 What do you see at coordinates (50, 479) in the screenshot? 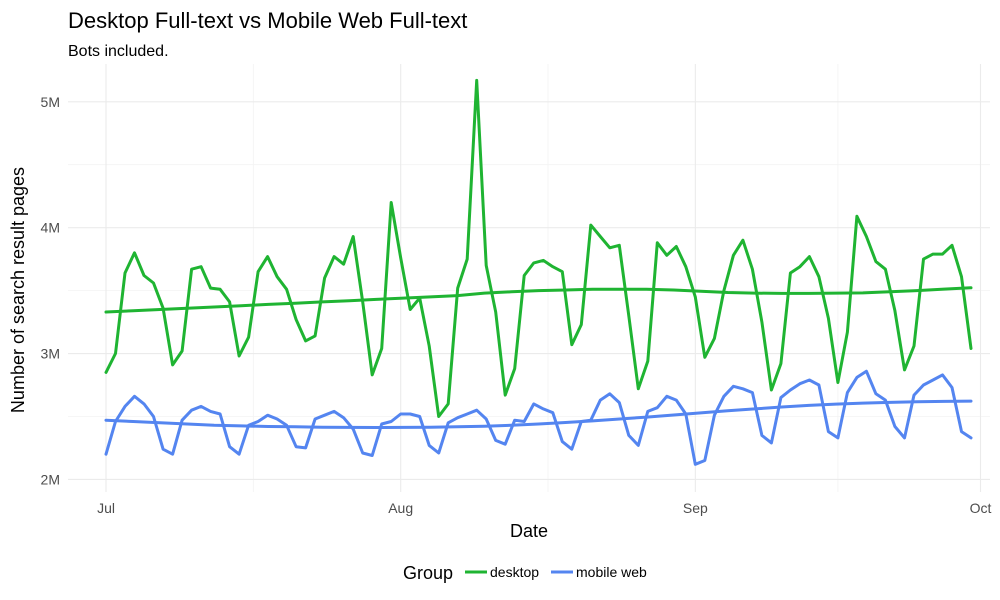
I see `y-tick-label: 2M` at bounding box center [50, 479].